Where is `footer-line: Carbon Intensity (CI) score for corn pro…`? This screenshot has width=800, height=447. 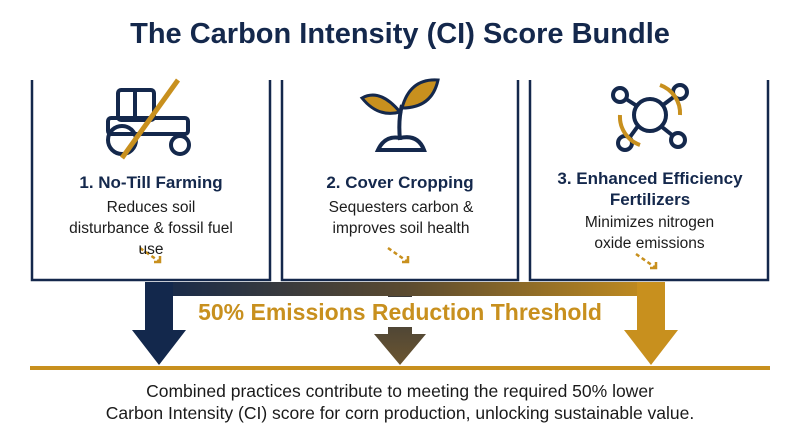 footer-line: Carbon Intensity (CI) score for corn pro… is located at coordinates (400, 413).